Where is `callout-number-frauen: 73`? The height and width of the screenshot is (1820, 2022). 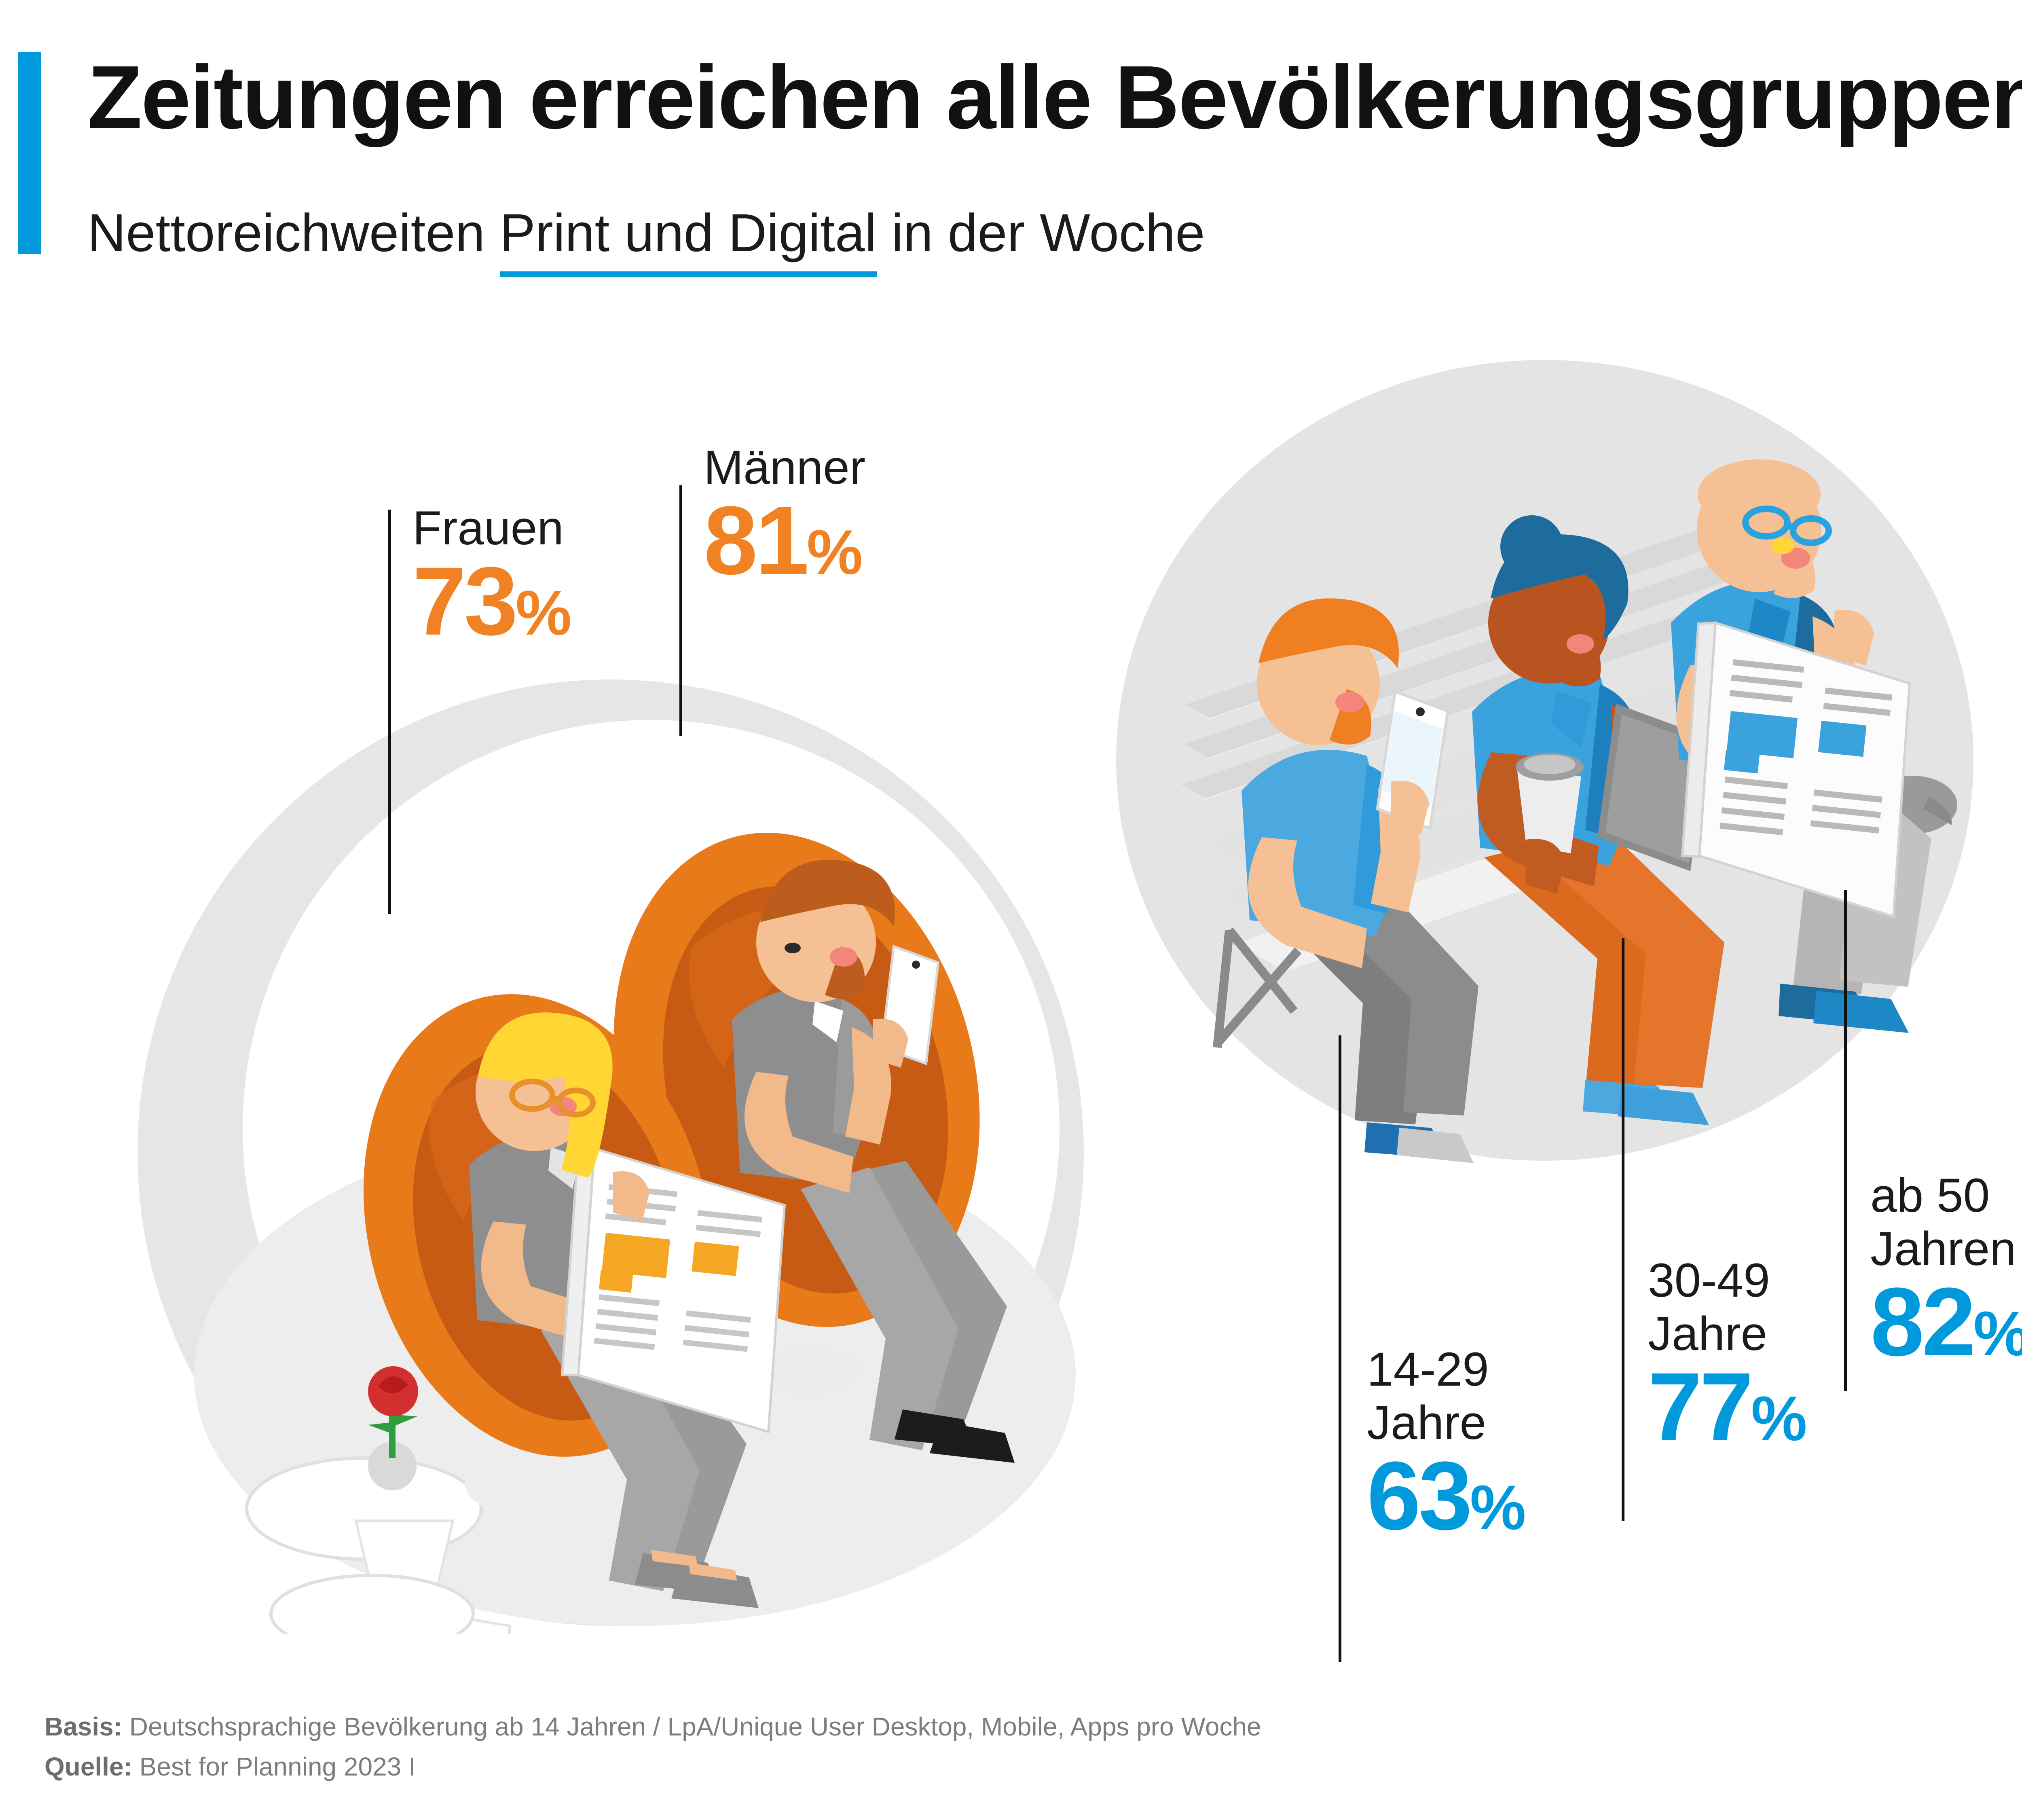 callout-number-frauen: 73 is located at coordinates (465, 601).